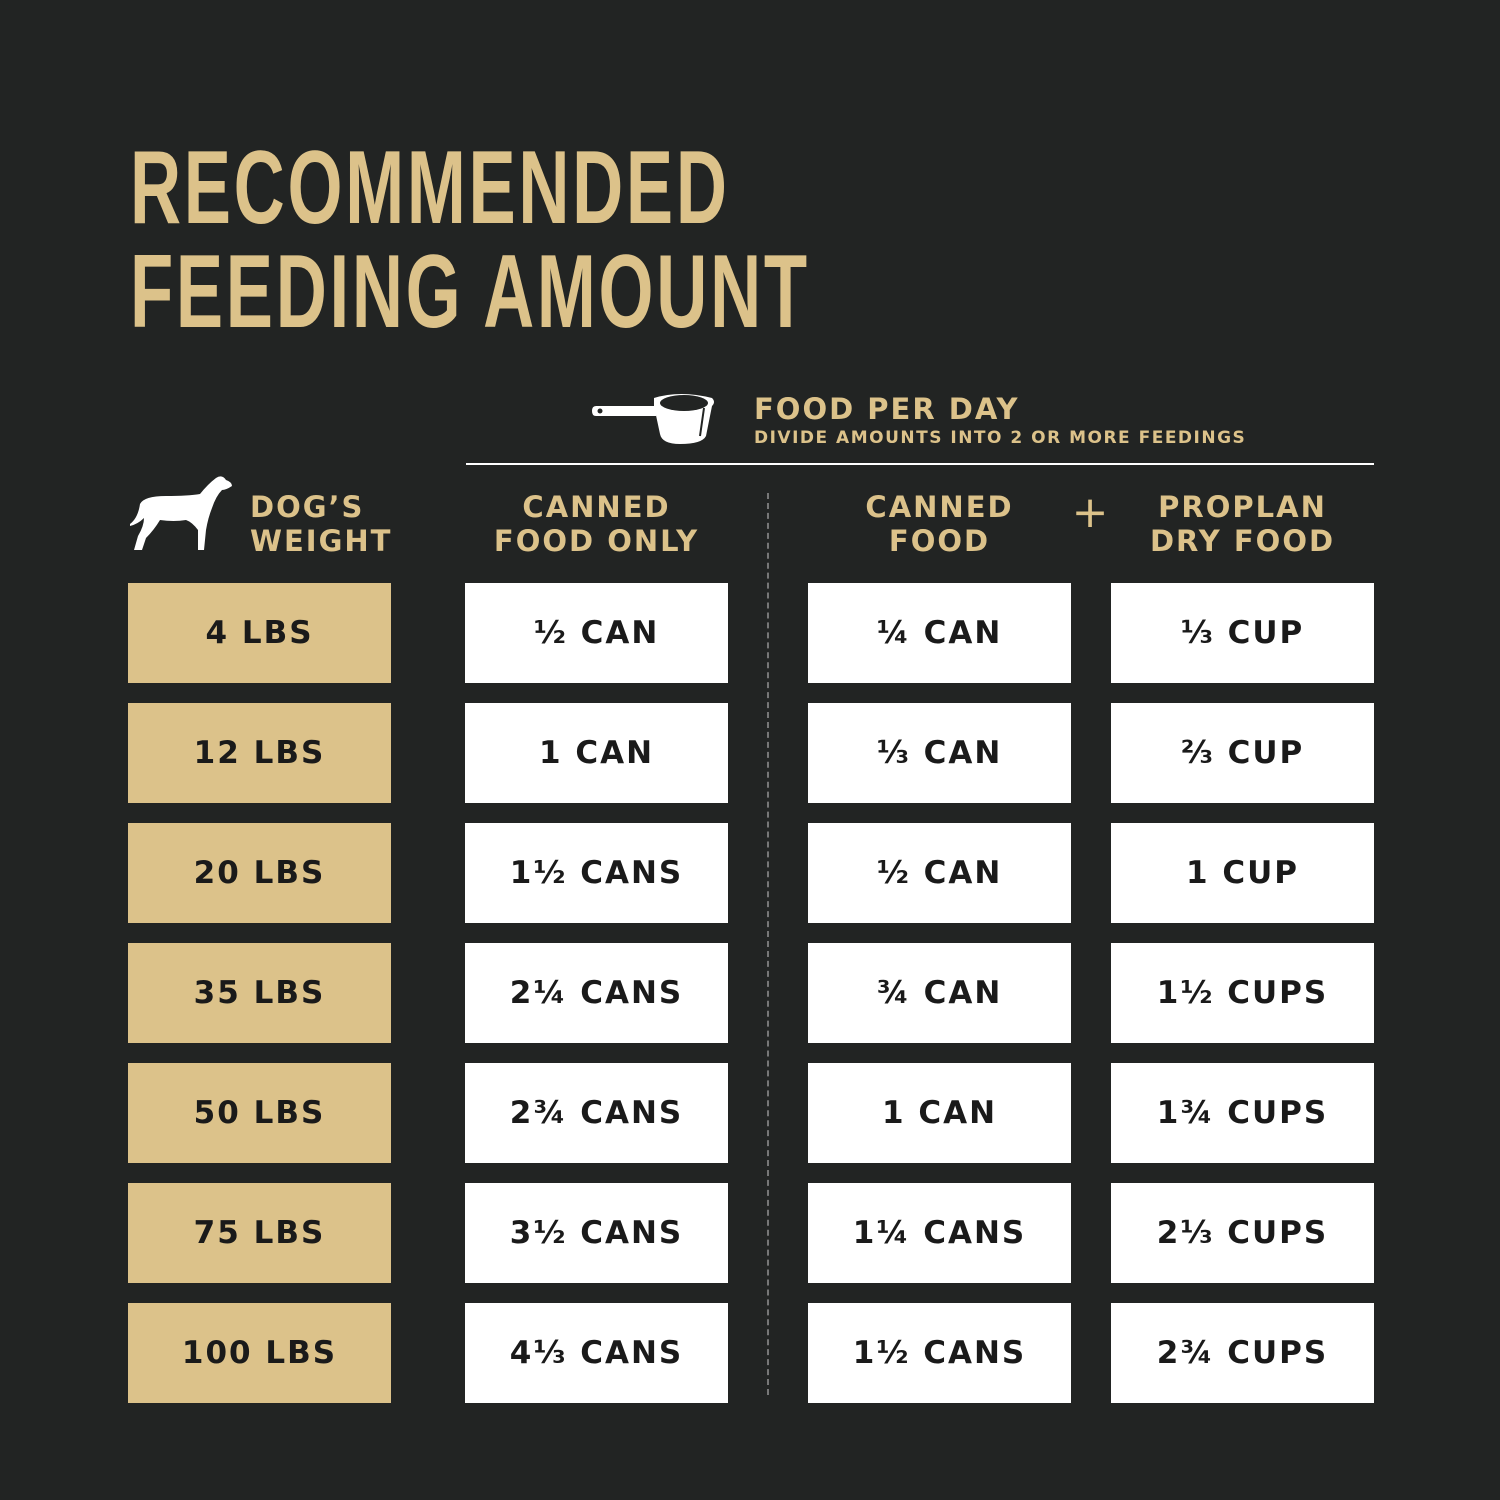 The image size is (1500, 1500). What do you see at coordinates (596, 633) in the screenshot?
I see `cell-canned-only: ½ CAN` at bounding box center [596, 633].